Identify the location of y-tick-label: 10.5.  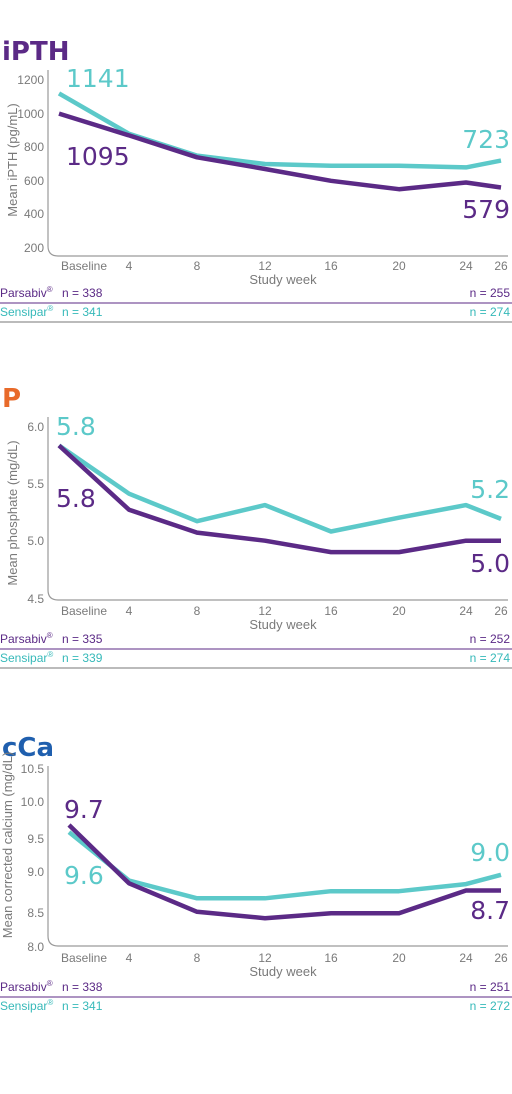
(33, 769).